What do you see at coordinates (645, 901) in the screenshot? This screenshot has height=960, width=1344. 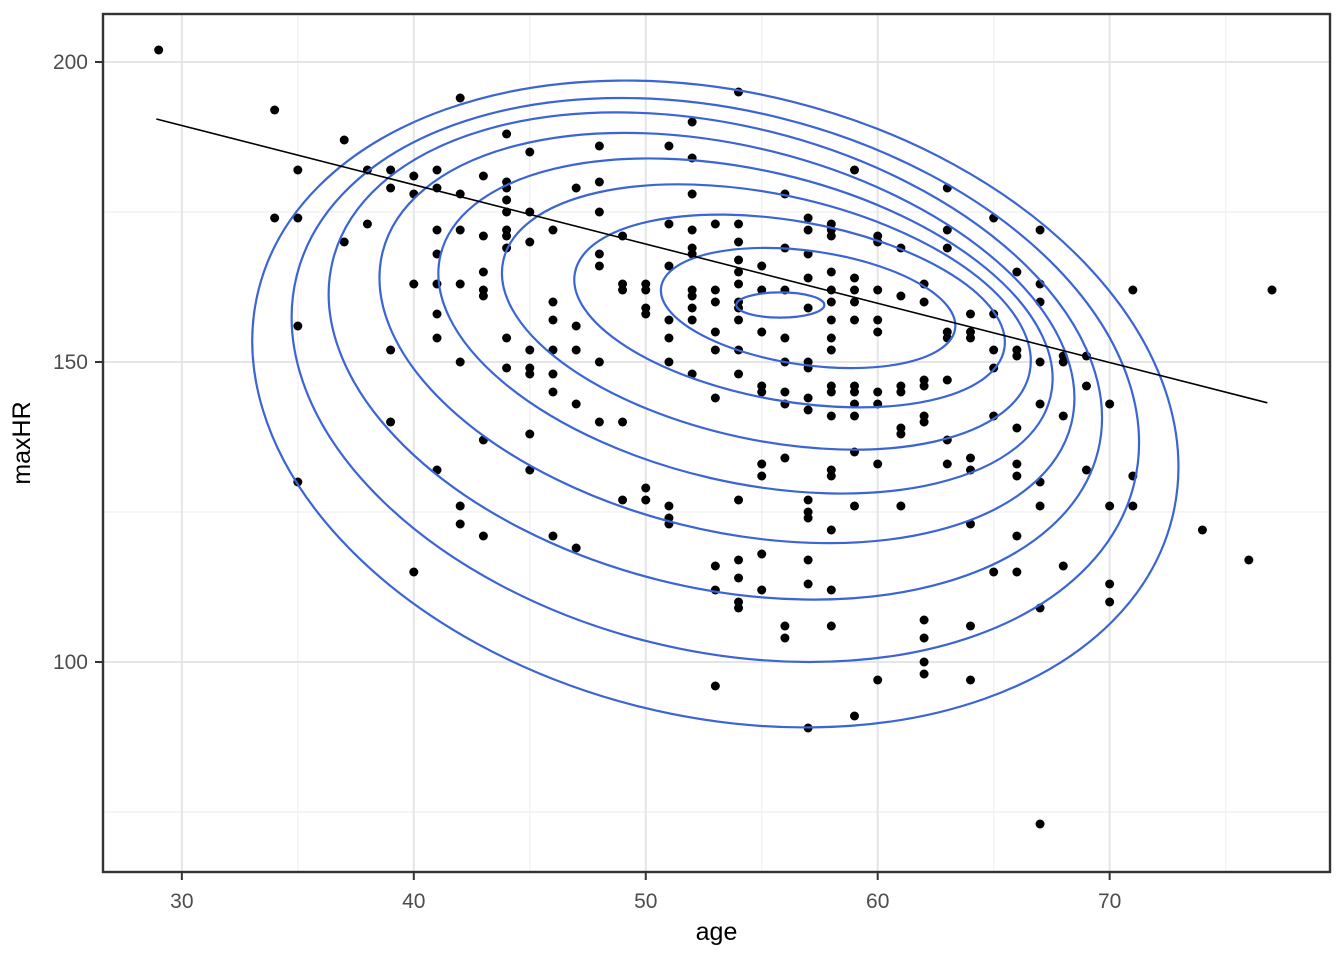 I see `x-tick-label: 50` at bounding box center [645, 901].